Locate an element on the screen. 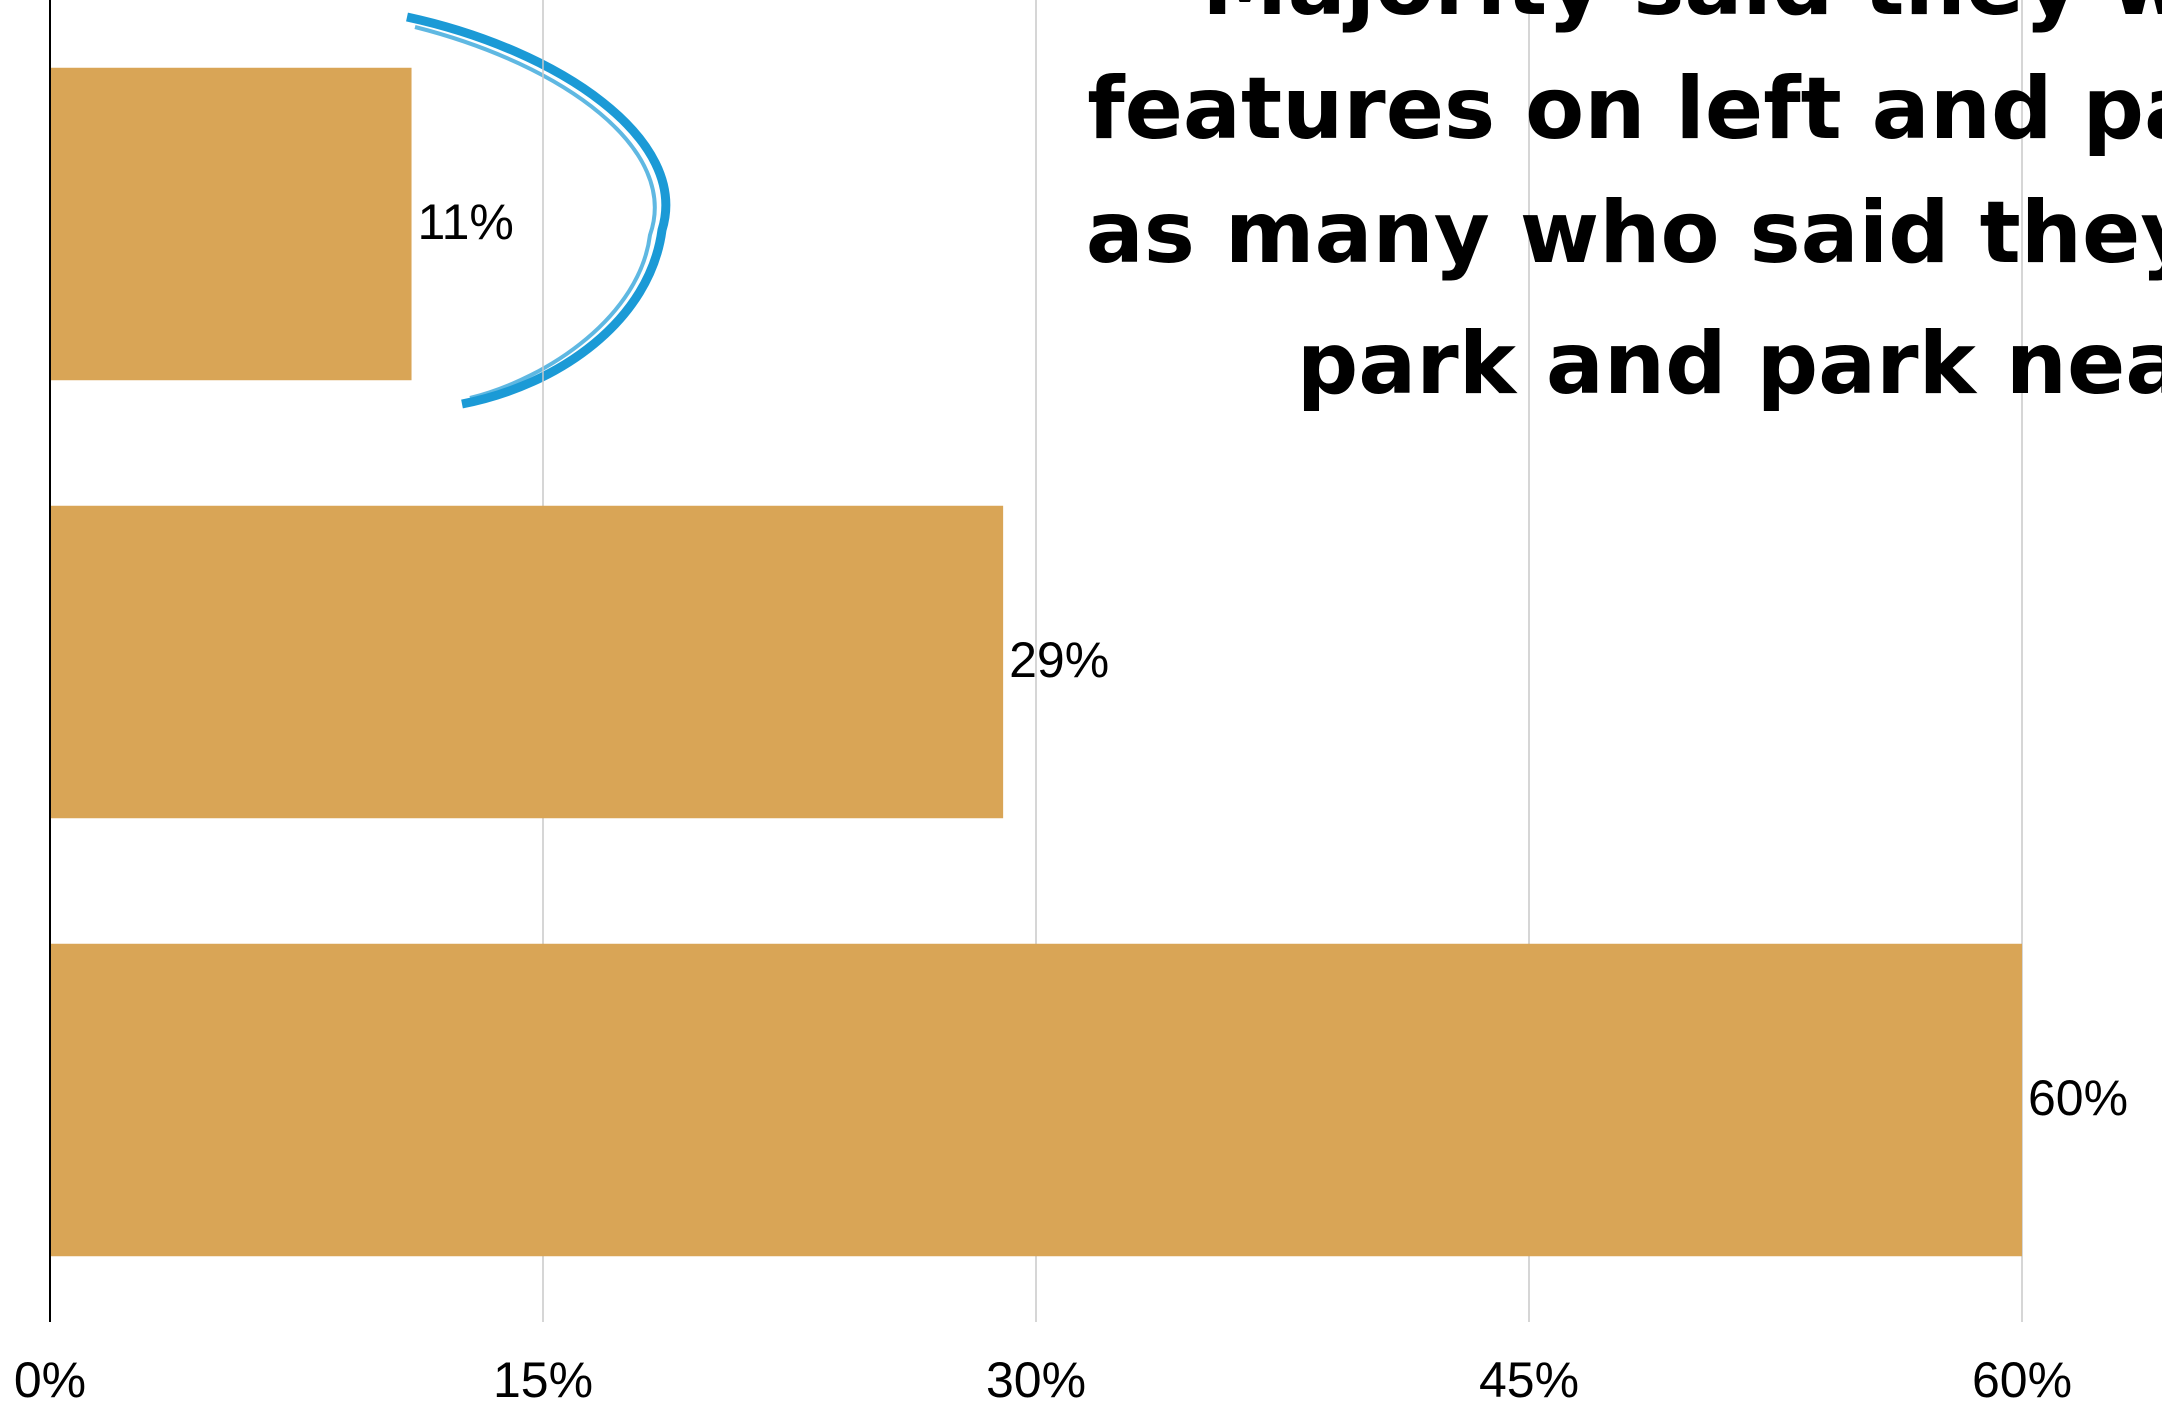 Image resolution: width=2162 pixels, height=1412 pixels. annotation: features on left and park n is located at coordinates (1624, 109).